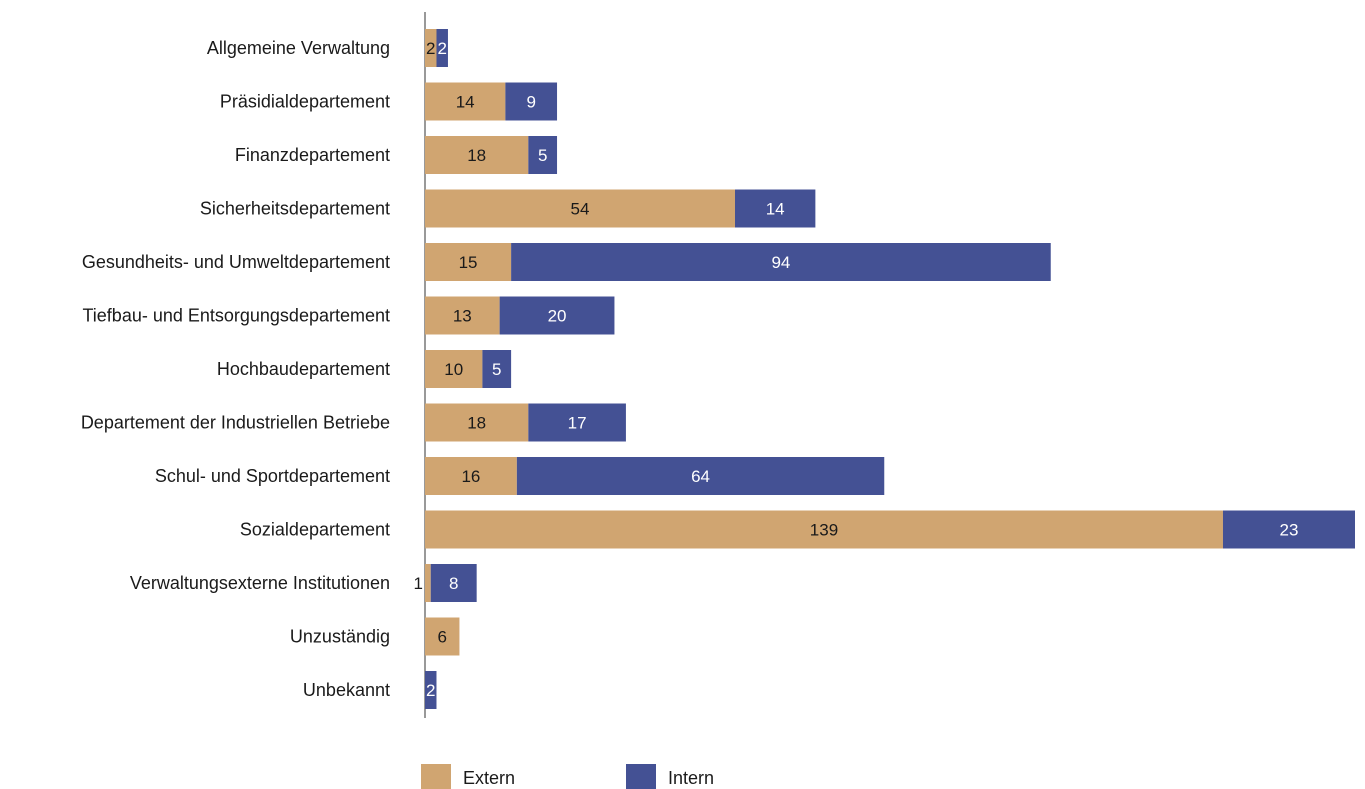 The width and height of the screenshot is (1365, 789). I want to click on value-label-intern-unbekannt: 2, so click(430, 690).